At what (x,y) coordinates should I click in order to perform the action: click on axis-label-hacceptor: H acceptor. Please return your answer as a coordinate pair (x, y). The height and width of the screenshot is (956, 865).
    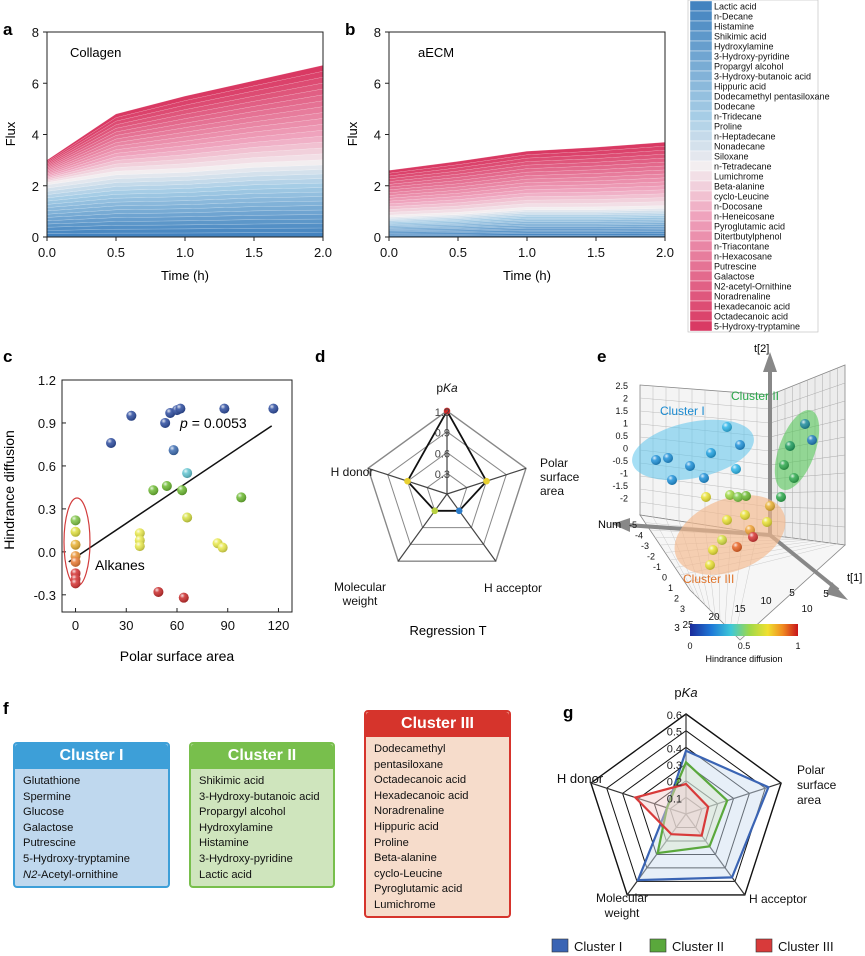
    Looking at the image, I should click on (778, 899).